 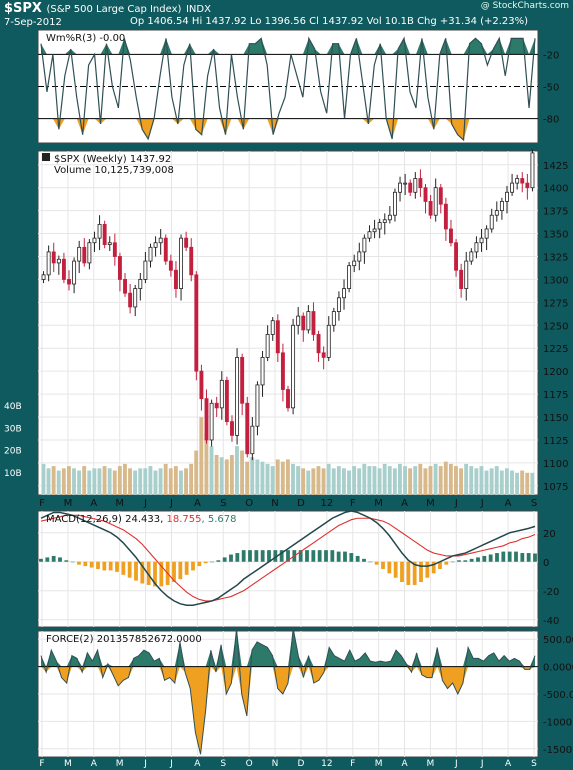 I want to click on x-tick-label: J, so click(x=482, y=764).